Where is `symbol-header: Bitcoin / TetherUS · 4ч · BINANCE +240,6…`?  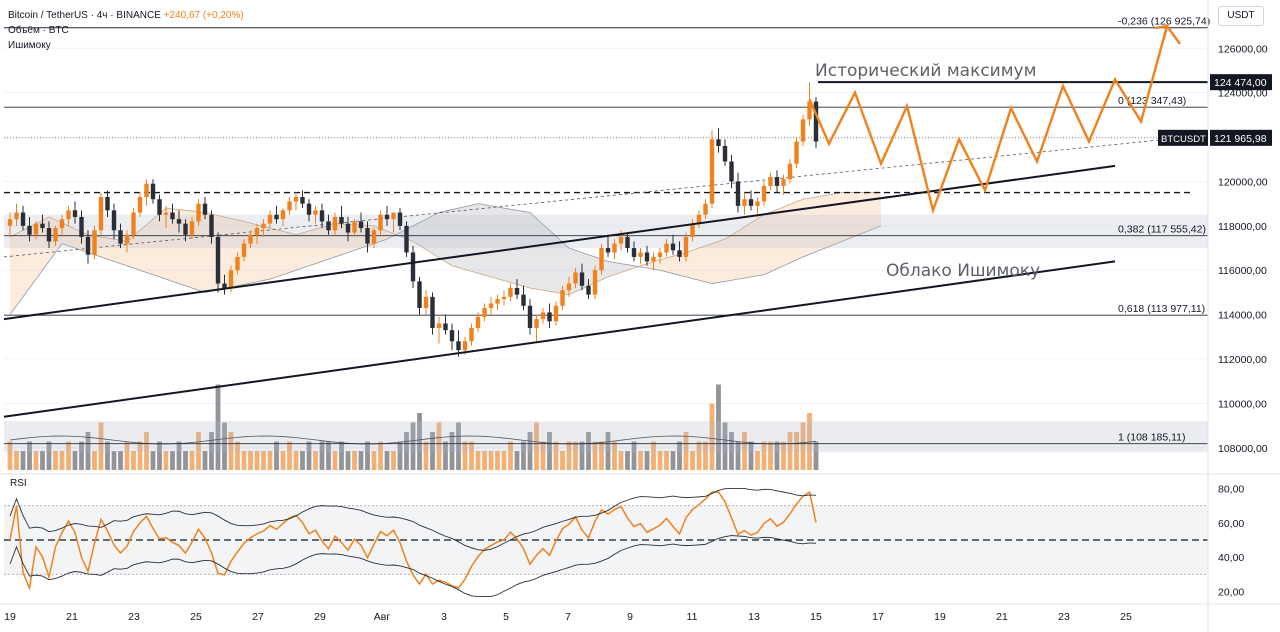 symbol-header: Bitcoin / TetherUS · 4ч · BINANCE +240,6… is located at coordinates (126, 15).